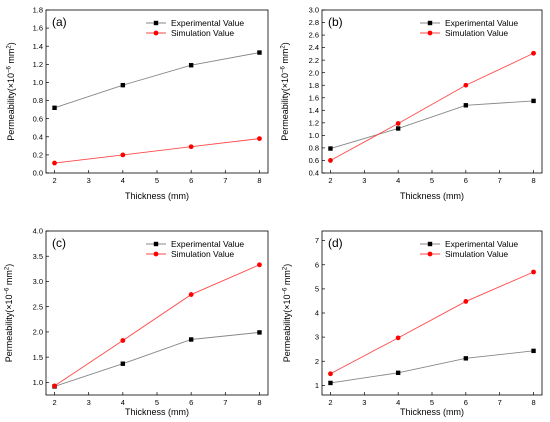 This screenshot has height=422, width=550. I want to click on y-tick-label: 1.4, so click(38, 46).